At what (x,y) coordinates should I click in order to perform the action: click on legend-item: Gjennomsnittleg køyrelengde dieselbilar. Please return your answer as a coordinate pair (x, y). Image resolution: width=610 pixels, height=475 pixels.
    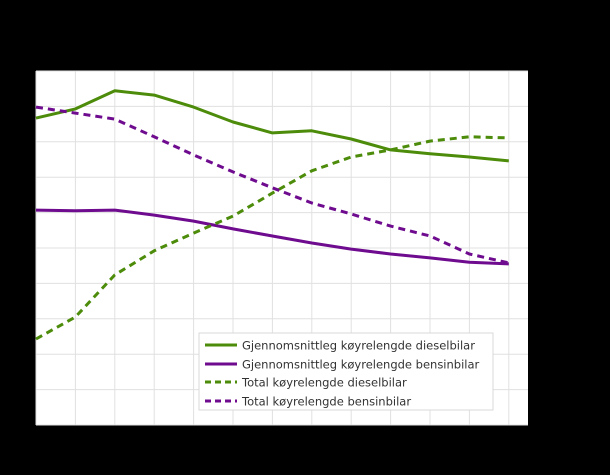
    Looking at the image, I should click on (340, 346).